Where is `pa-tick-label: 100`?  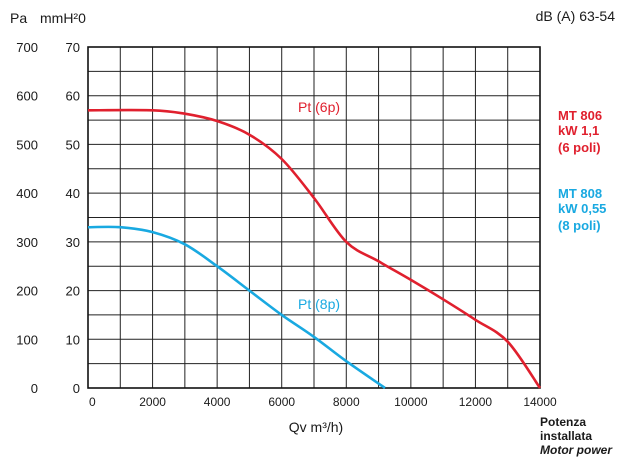 pa-tick-label: 100 is located at coordinates (27, 339).